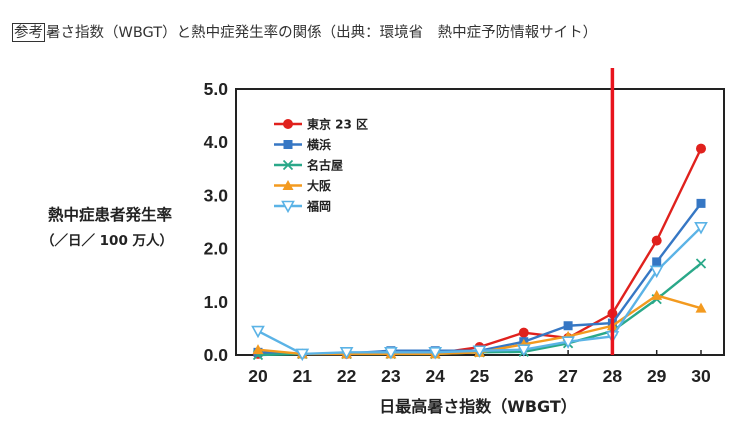  I want to click on x-tick-label: 27, so click(567, 376).